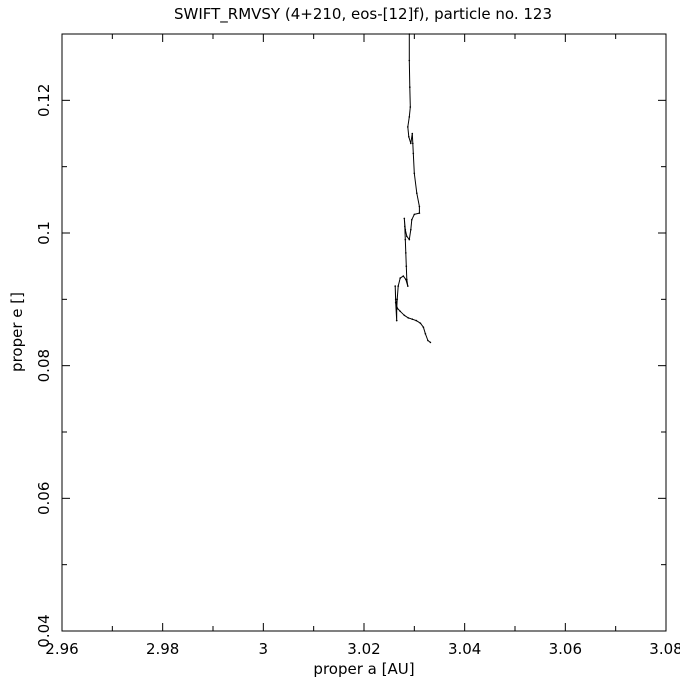  I want to click on y-tick-label: 0.04, so click(44, 630).